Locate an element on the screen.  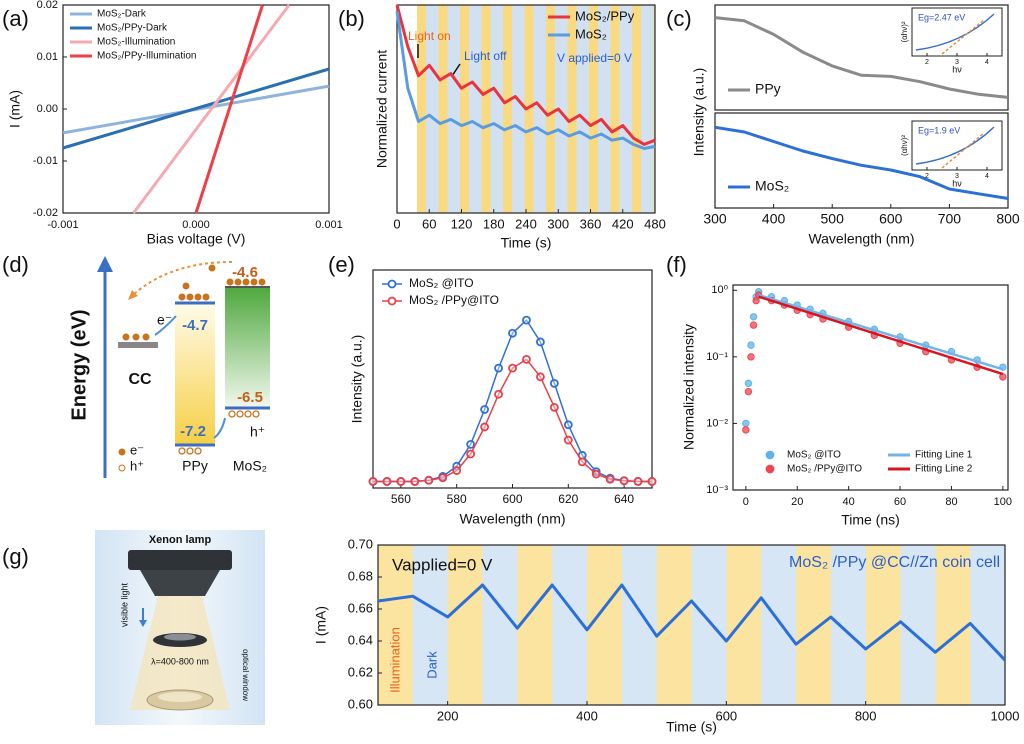
x-tick-label: 240 is located at coordinates (526, 223).